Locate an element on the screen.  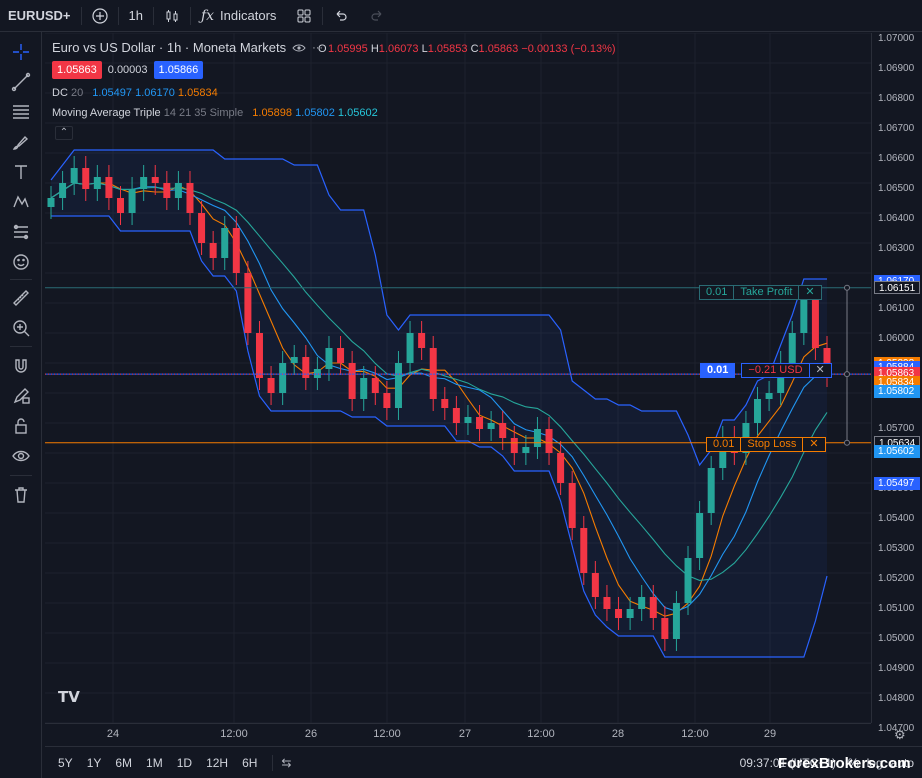
take-profit-order: 0.01 Take Profit ✕ is located at coordinates (760, 292).